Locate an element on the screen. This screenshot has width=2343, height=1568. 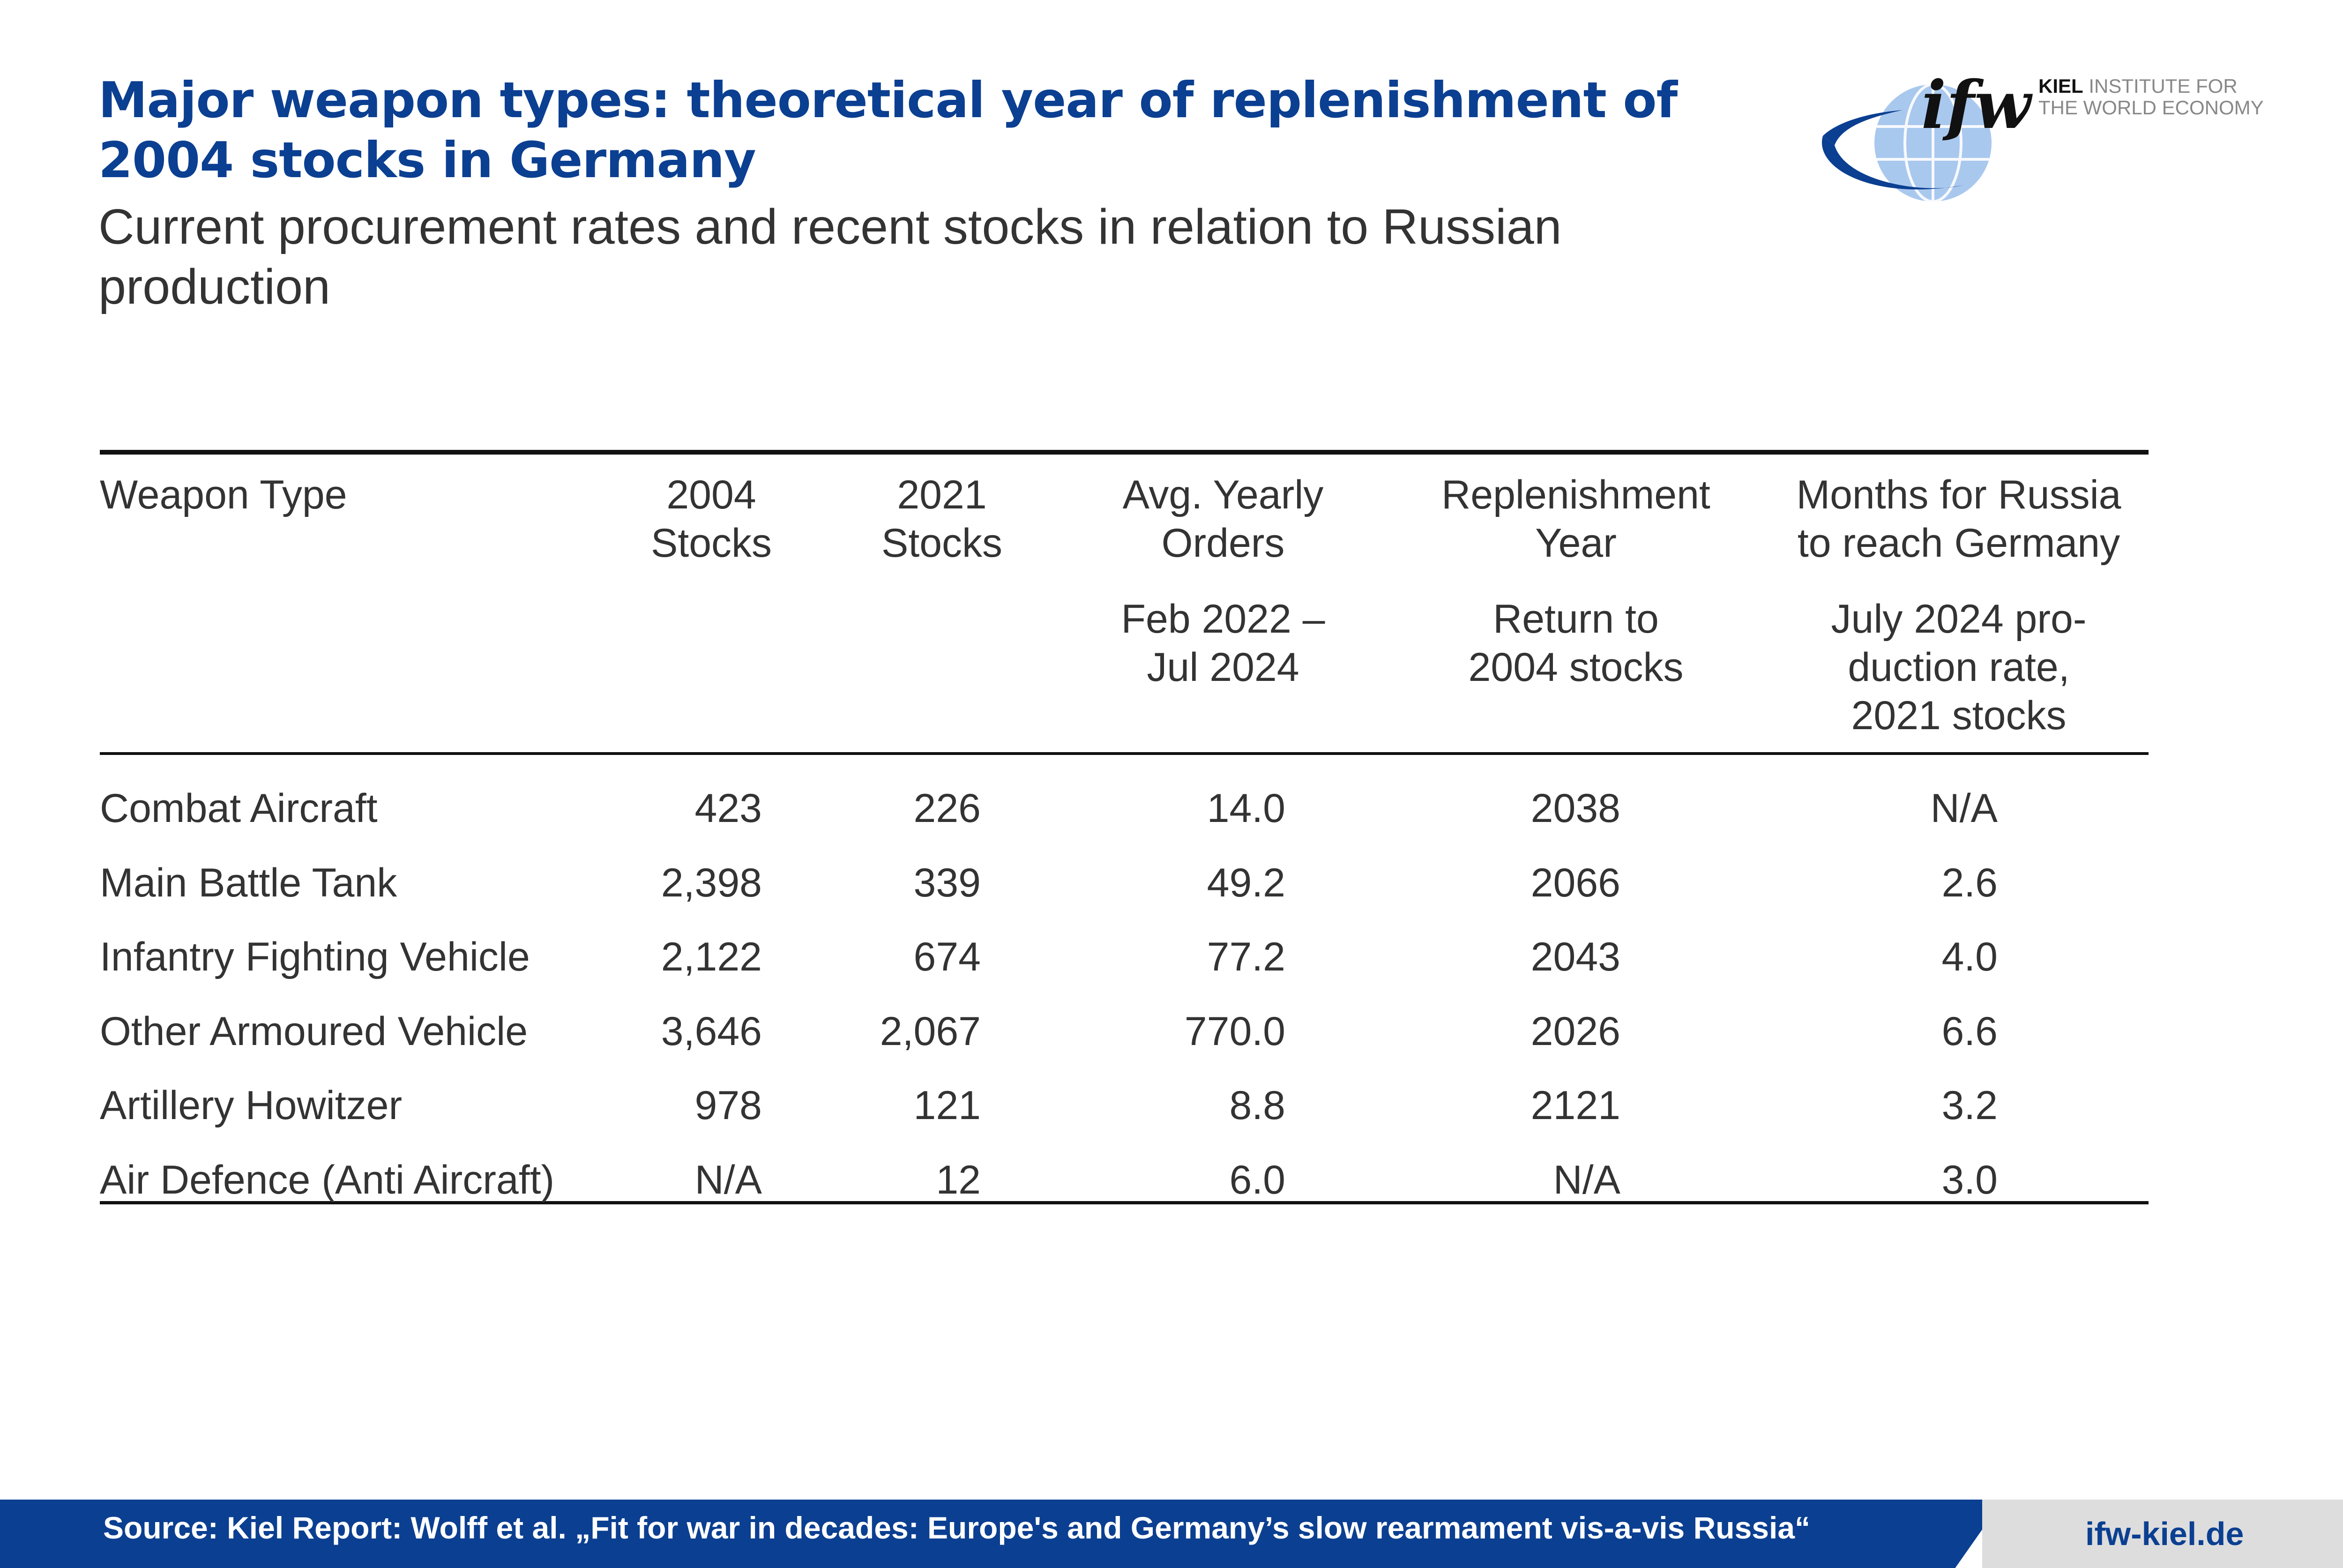
column-header-replenishment-line: Replenishment is located at coordinates (1575, 495).